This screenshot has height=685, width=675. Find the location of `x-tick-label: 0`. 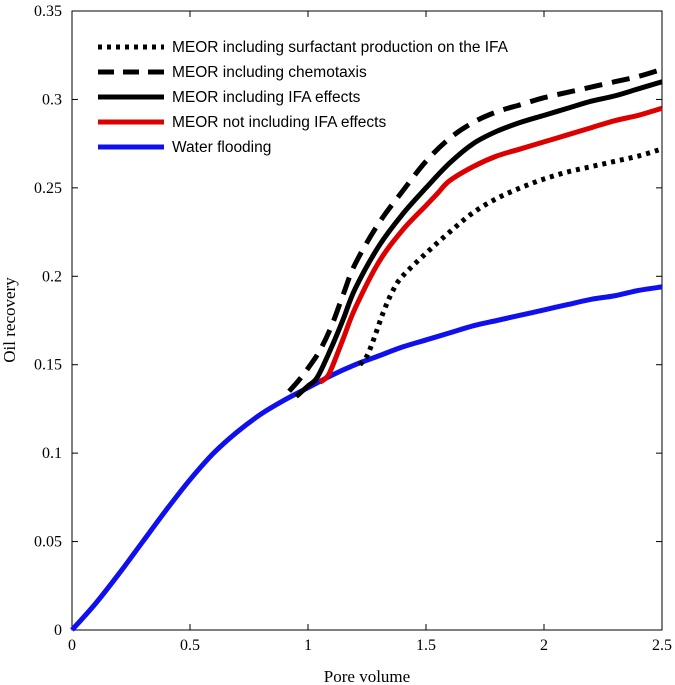

x-tick-label: 0 is located at coordinates (72, 645).